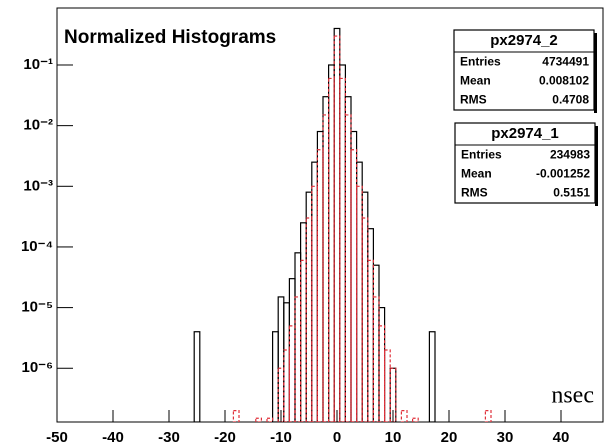 This screenshot has height=448, width=611. I want to click on stat-value: 0.008102, so click(564, 81).